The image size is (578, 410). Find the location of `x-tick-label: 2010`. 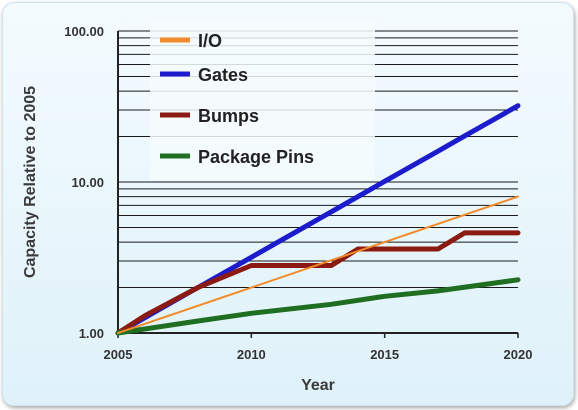

x-tick-label: 2010 is located at coordinates (251, 354).